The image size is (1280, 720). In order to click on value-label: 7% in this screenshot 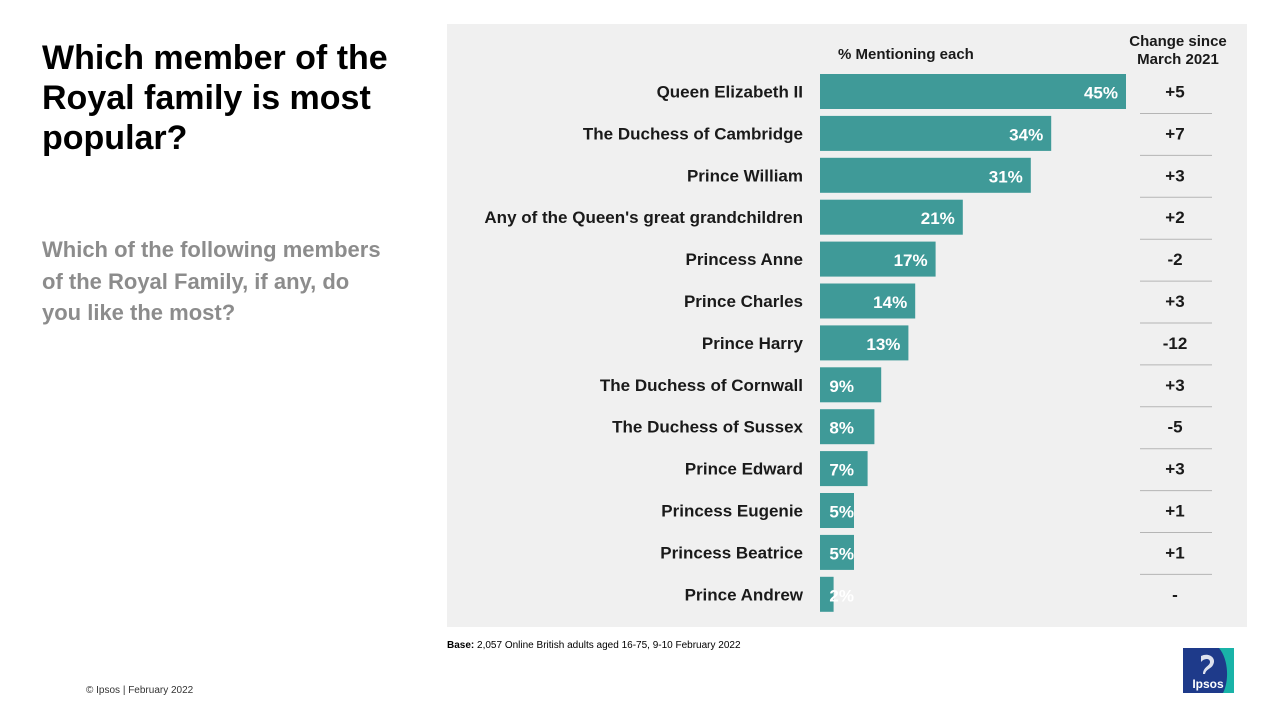, I will do `click(841, 470)`.